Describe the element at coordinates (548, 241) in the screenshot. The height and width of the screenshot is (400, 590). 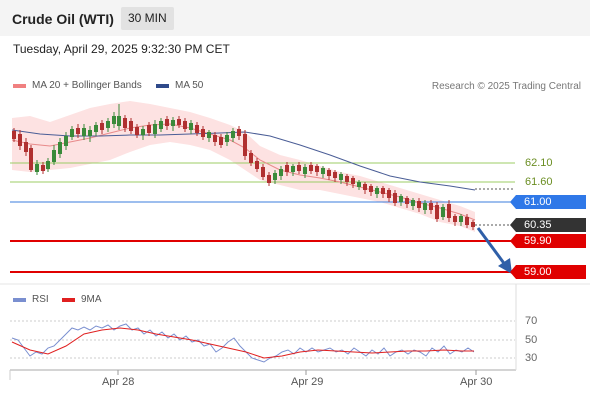
I see `level-tag-5990: 59.90` at that location.